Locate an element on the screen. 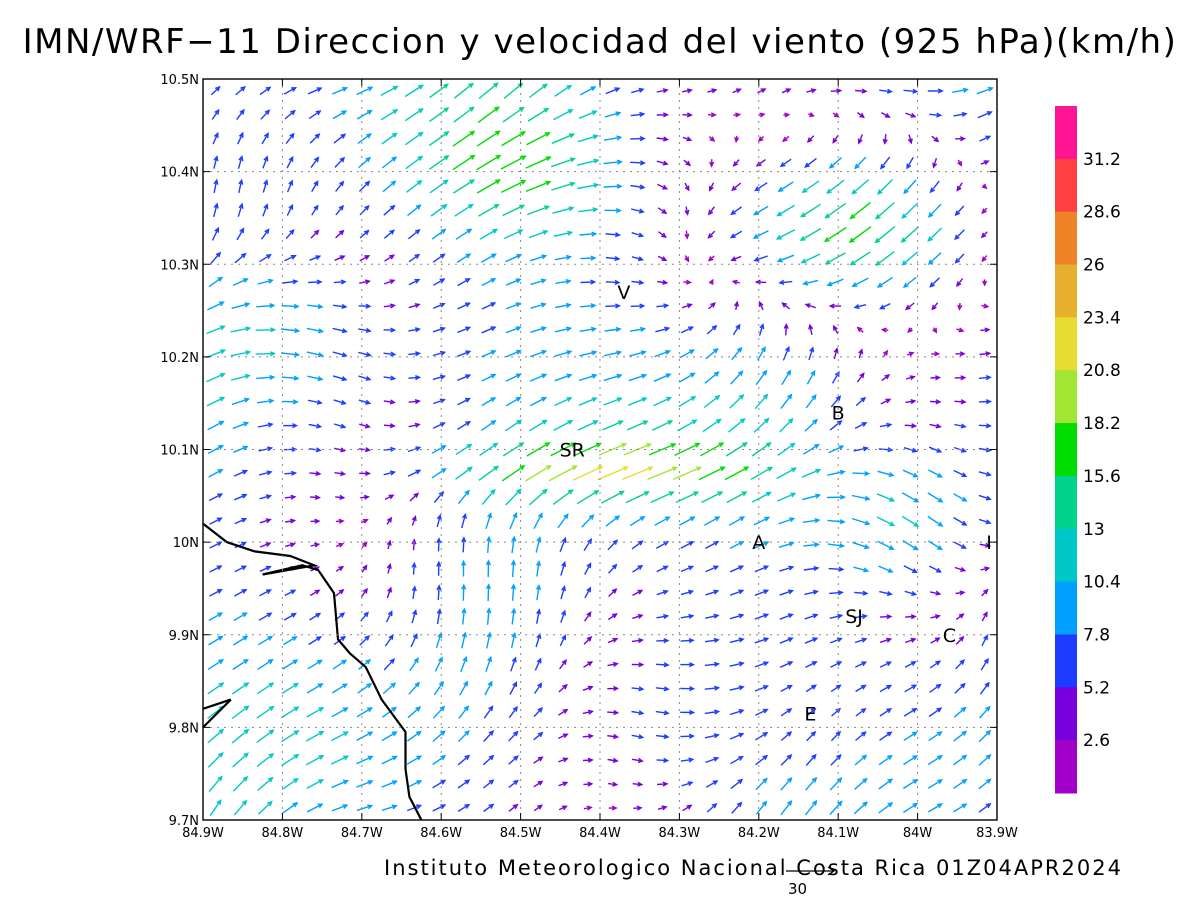 The width and height of the screenshot is (1200, 900). colorbar-label: 15.6 is located at coordinates (1102, 477).